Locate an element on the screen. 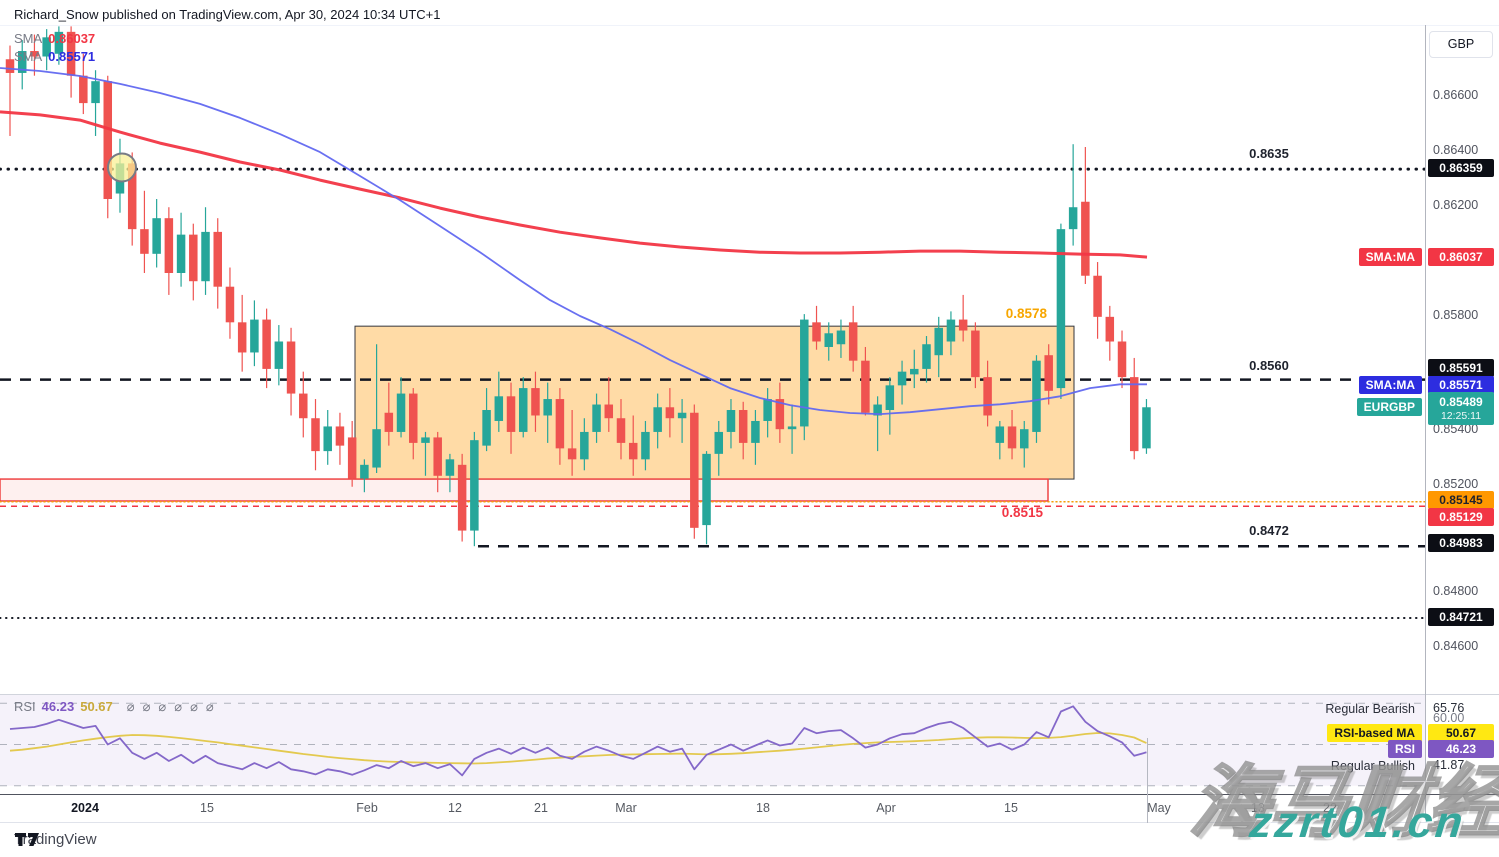  chart-top-border is located at coordinates (749, 25).